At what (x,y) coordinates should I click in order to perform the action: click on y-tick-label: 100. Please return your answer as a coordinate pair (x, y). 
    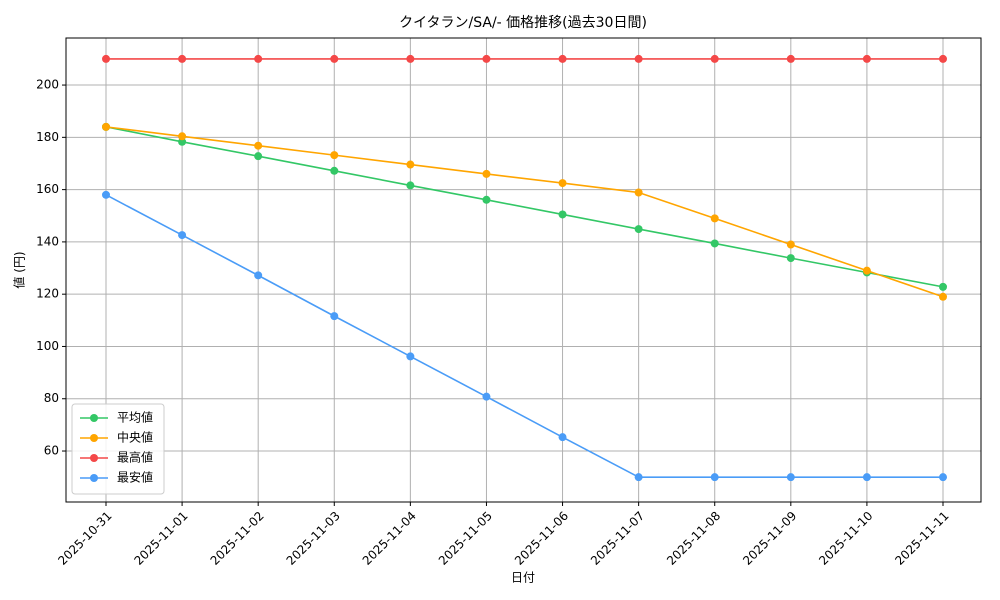
    Looking at the image, I should click on (47, 346).